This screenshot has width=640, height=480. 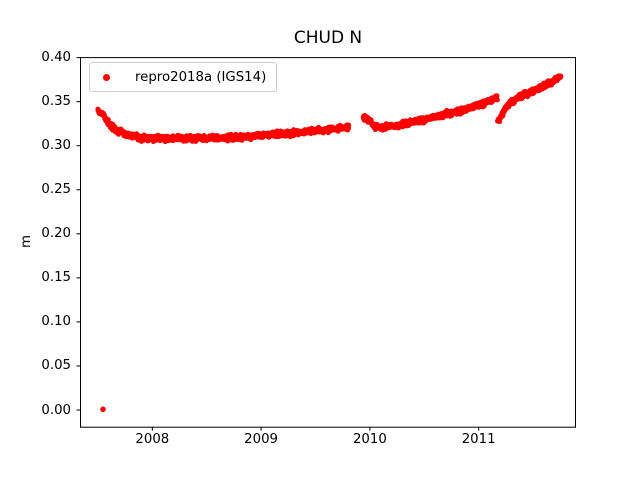 I want to click on y-tick-label: 0.25, so click(x=56, y=190).